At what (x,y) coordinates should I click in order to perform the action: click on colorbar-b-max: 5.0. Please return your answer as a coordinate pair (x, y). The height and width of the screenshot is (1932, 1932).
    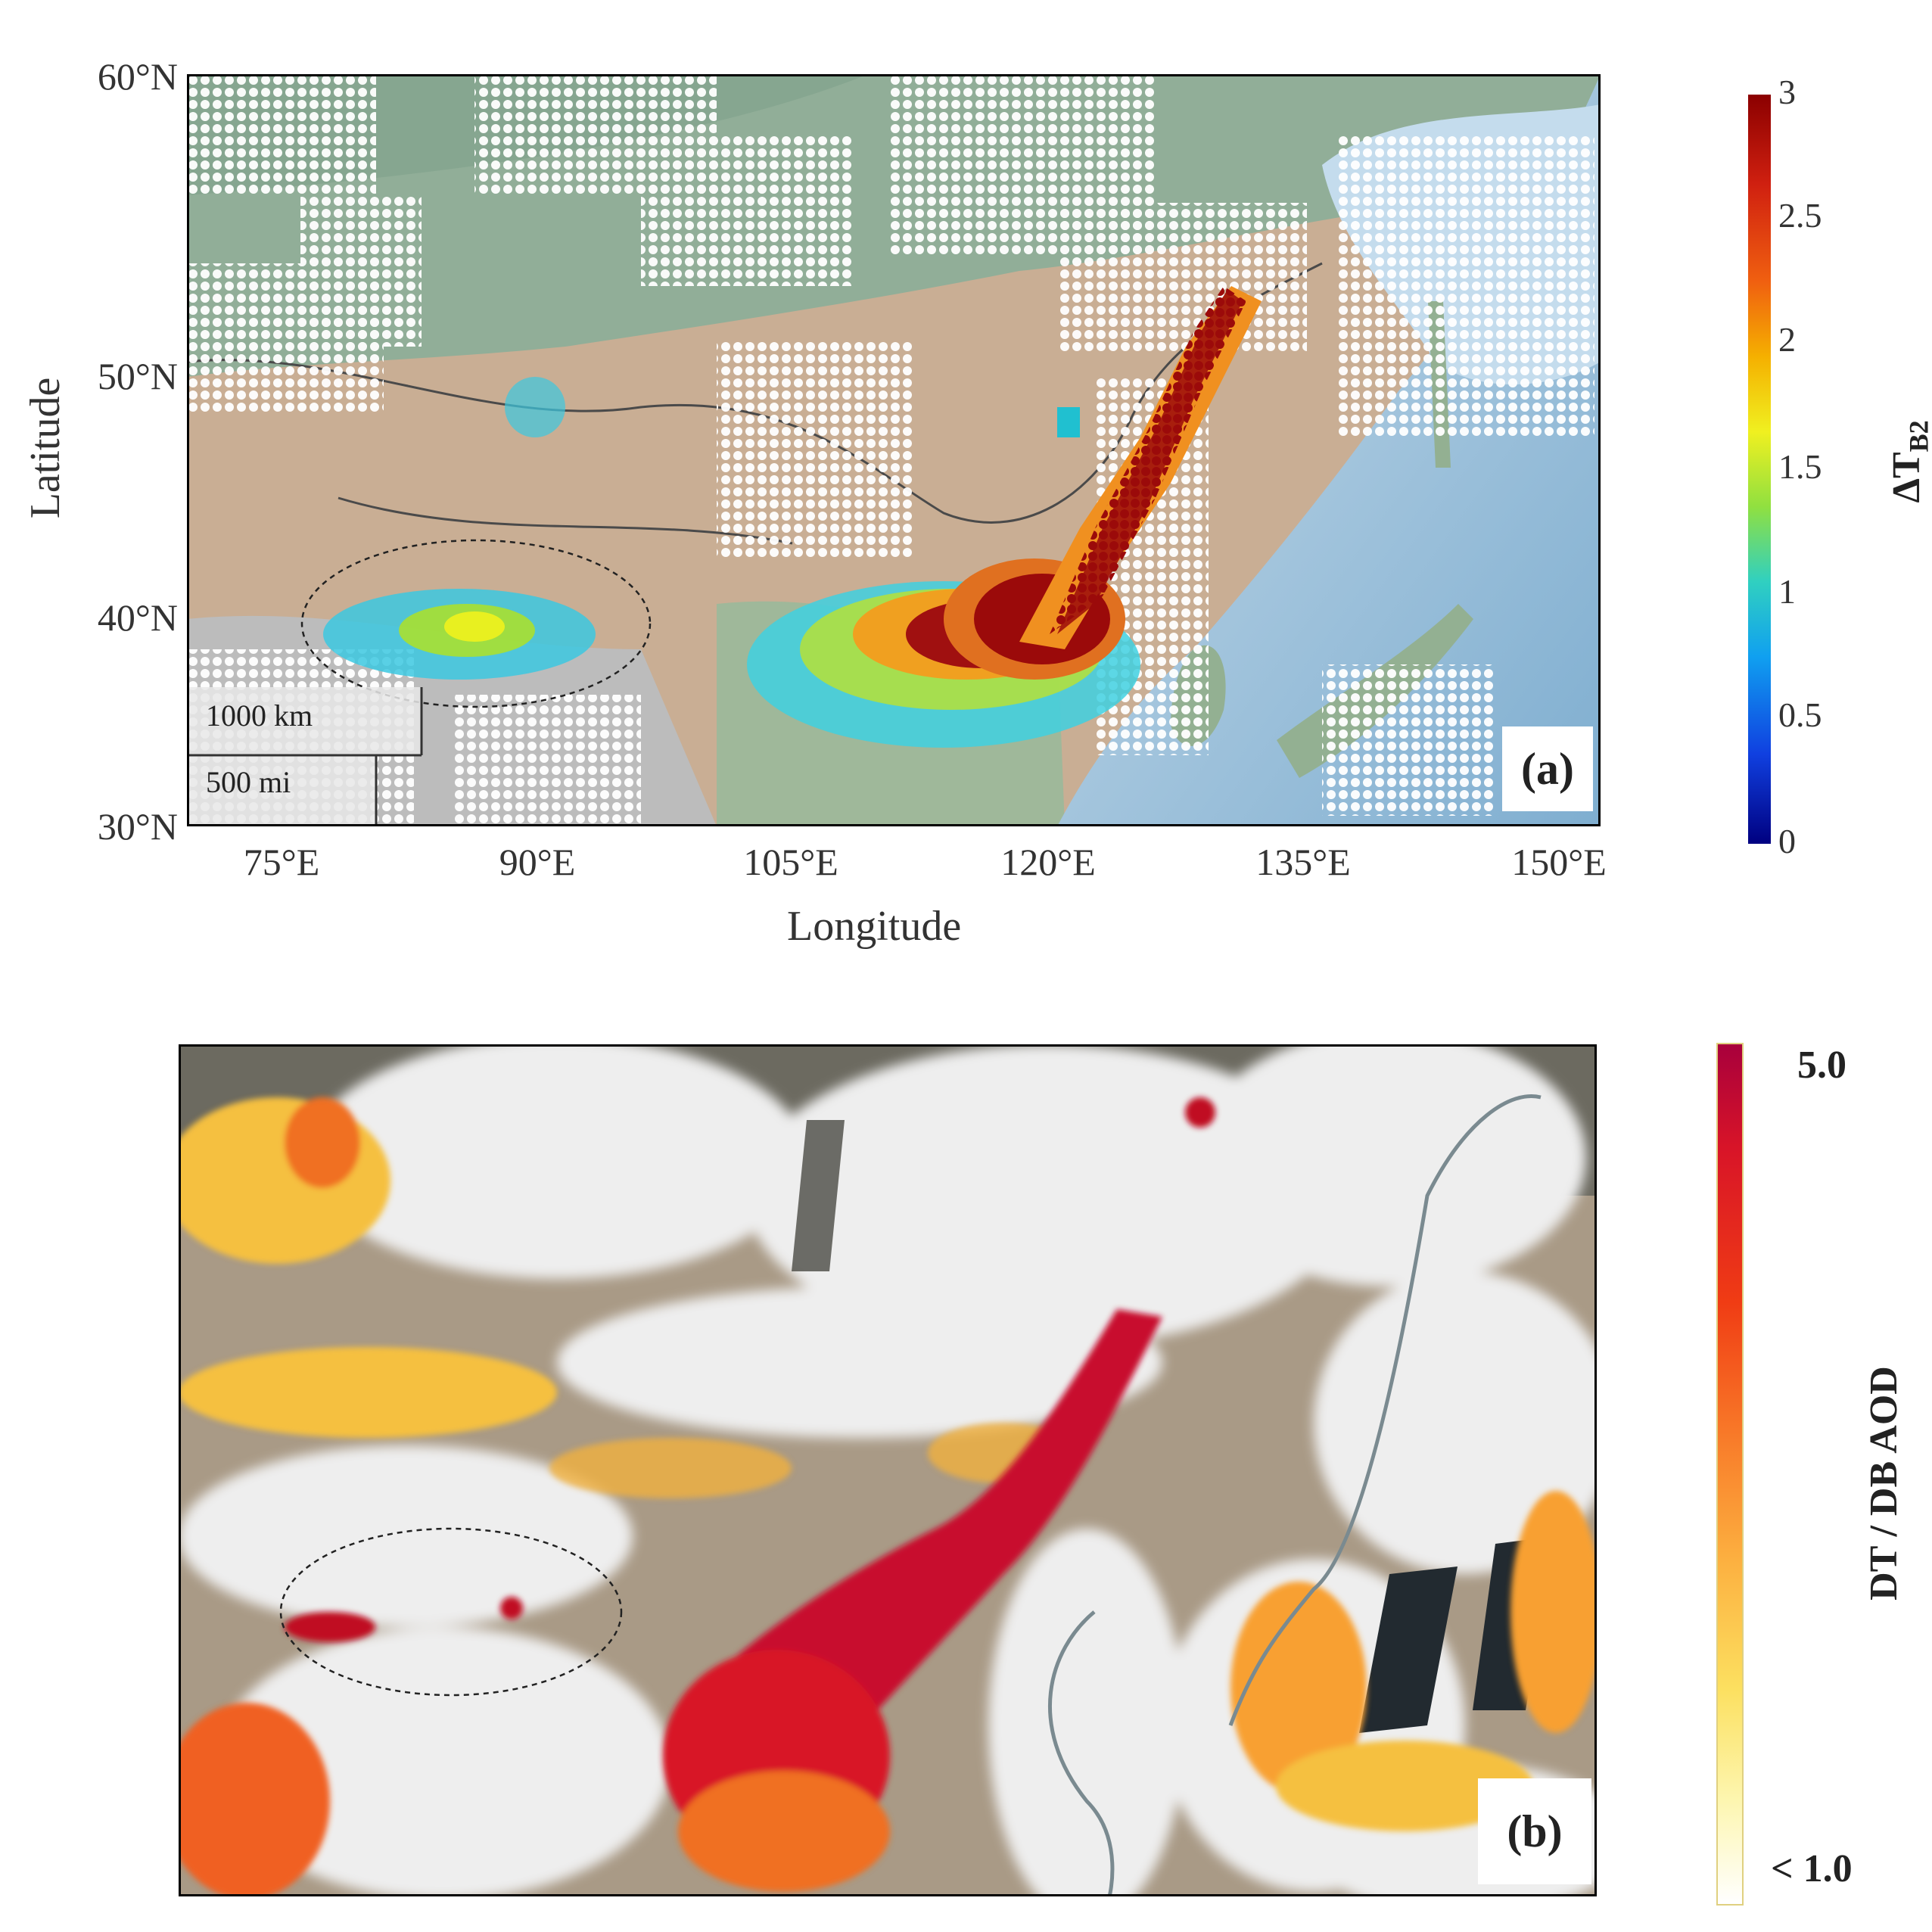
    Looking at the image, I should click on (1821, 1065).